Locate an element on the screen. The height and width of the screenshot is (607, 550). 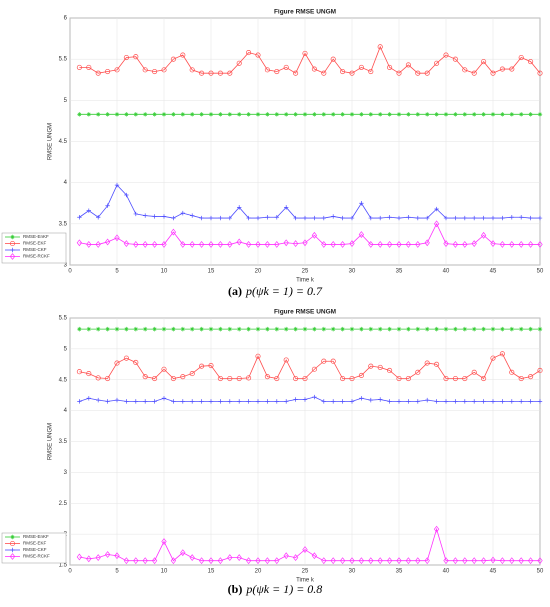
x-axis-label: Time k is located at coordinates (305, 281).